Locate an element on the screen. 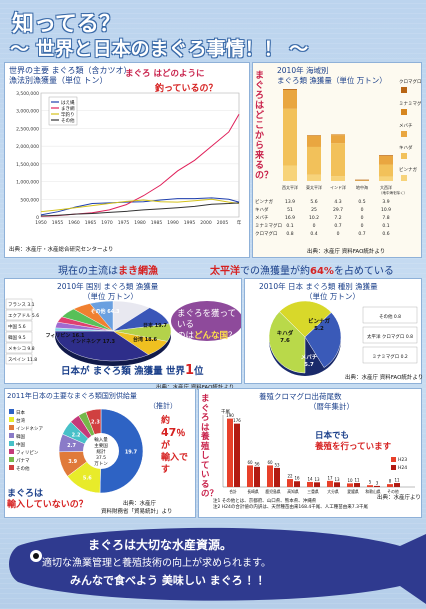  y-tick-label: 3,000,000 is located at coordinates (27, 112).